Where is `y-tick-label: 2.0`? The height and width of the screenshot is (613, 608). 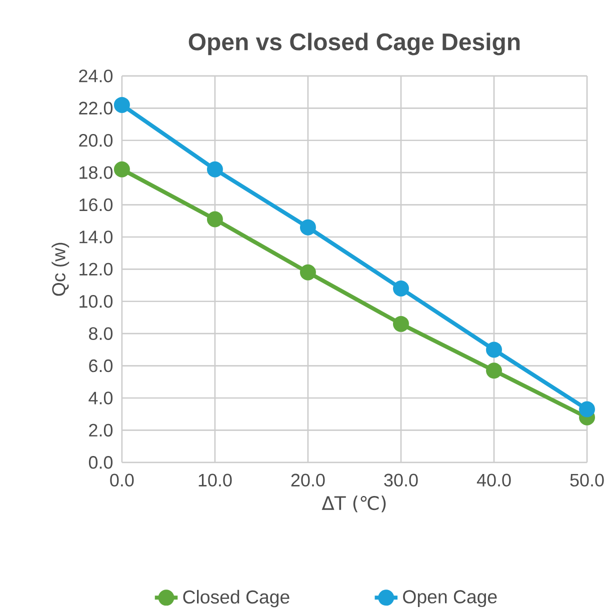 y-tick-label: 2.0 is located at coordinates (101, 430).